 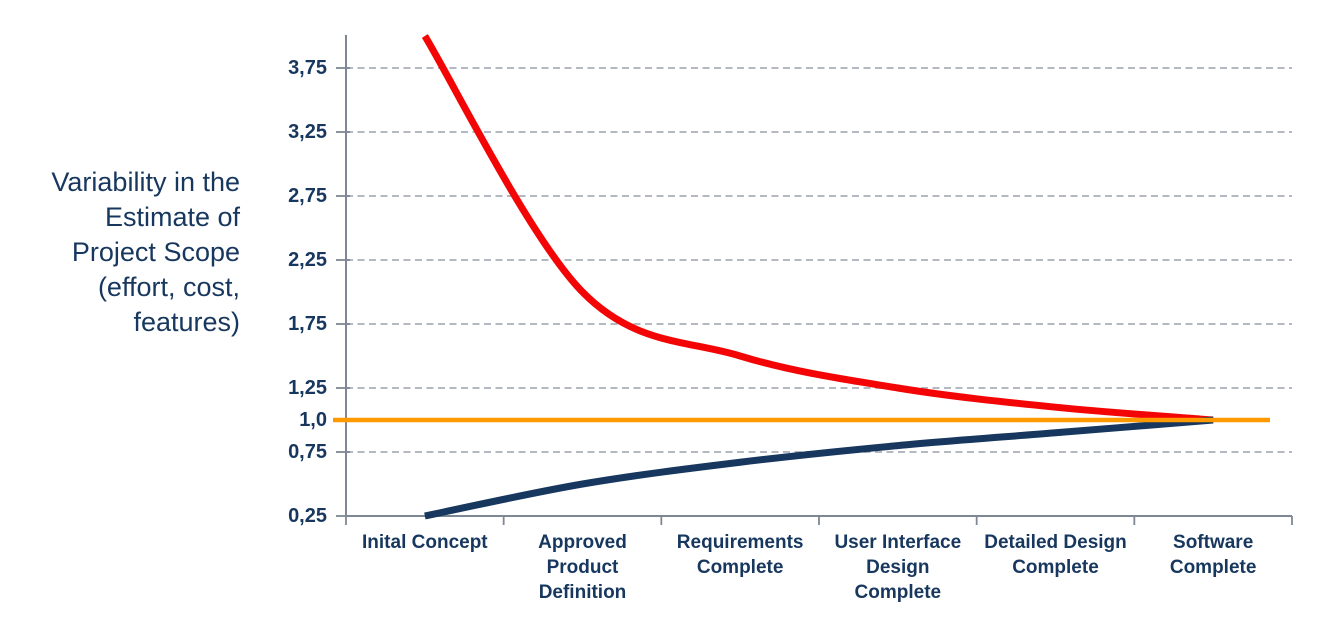 What do you see at coordinates (425, 542) in the screenshot?
I see `x-category-label: Inital Concept` at bounding box center [425, 542].